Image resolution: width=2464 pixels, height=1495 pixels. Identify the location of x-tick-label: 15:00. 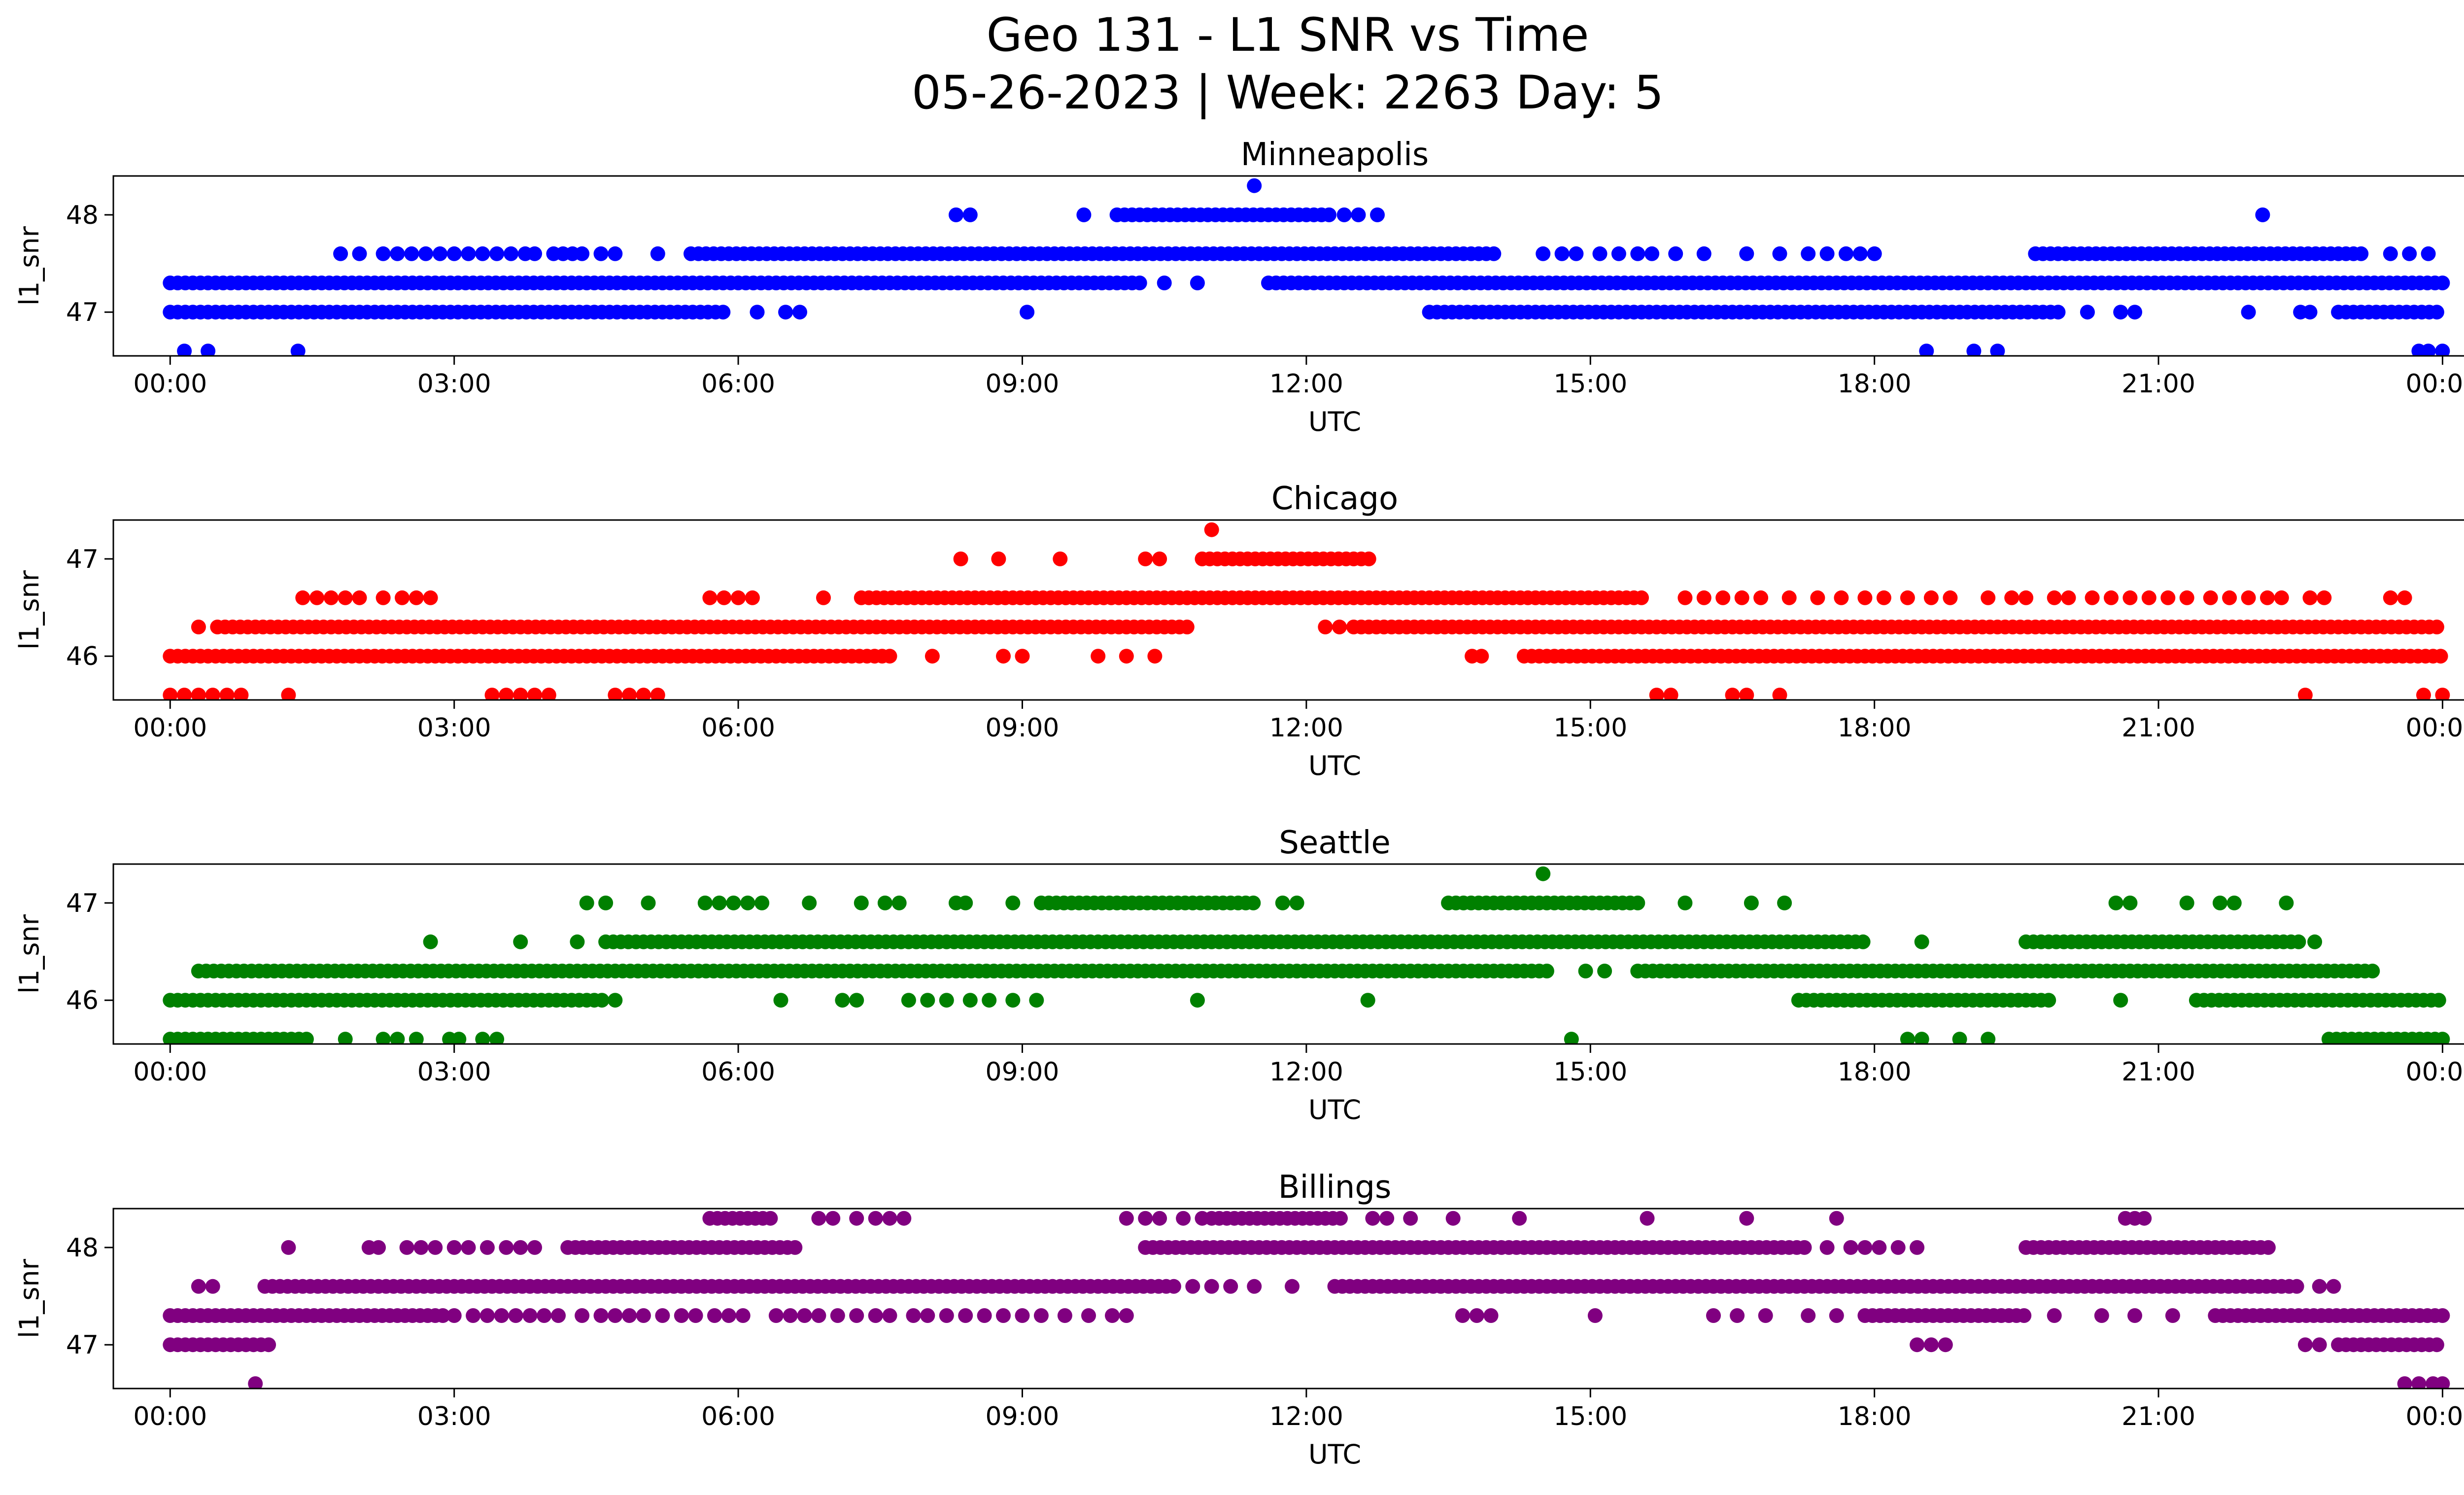
(1590, 728).